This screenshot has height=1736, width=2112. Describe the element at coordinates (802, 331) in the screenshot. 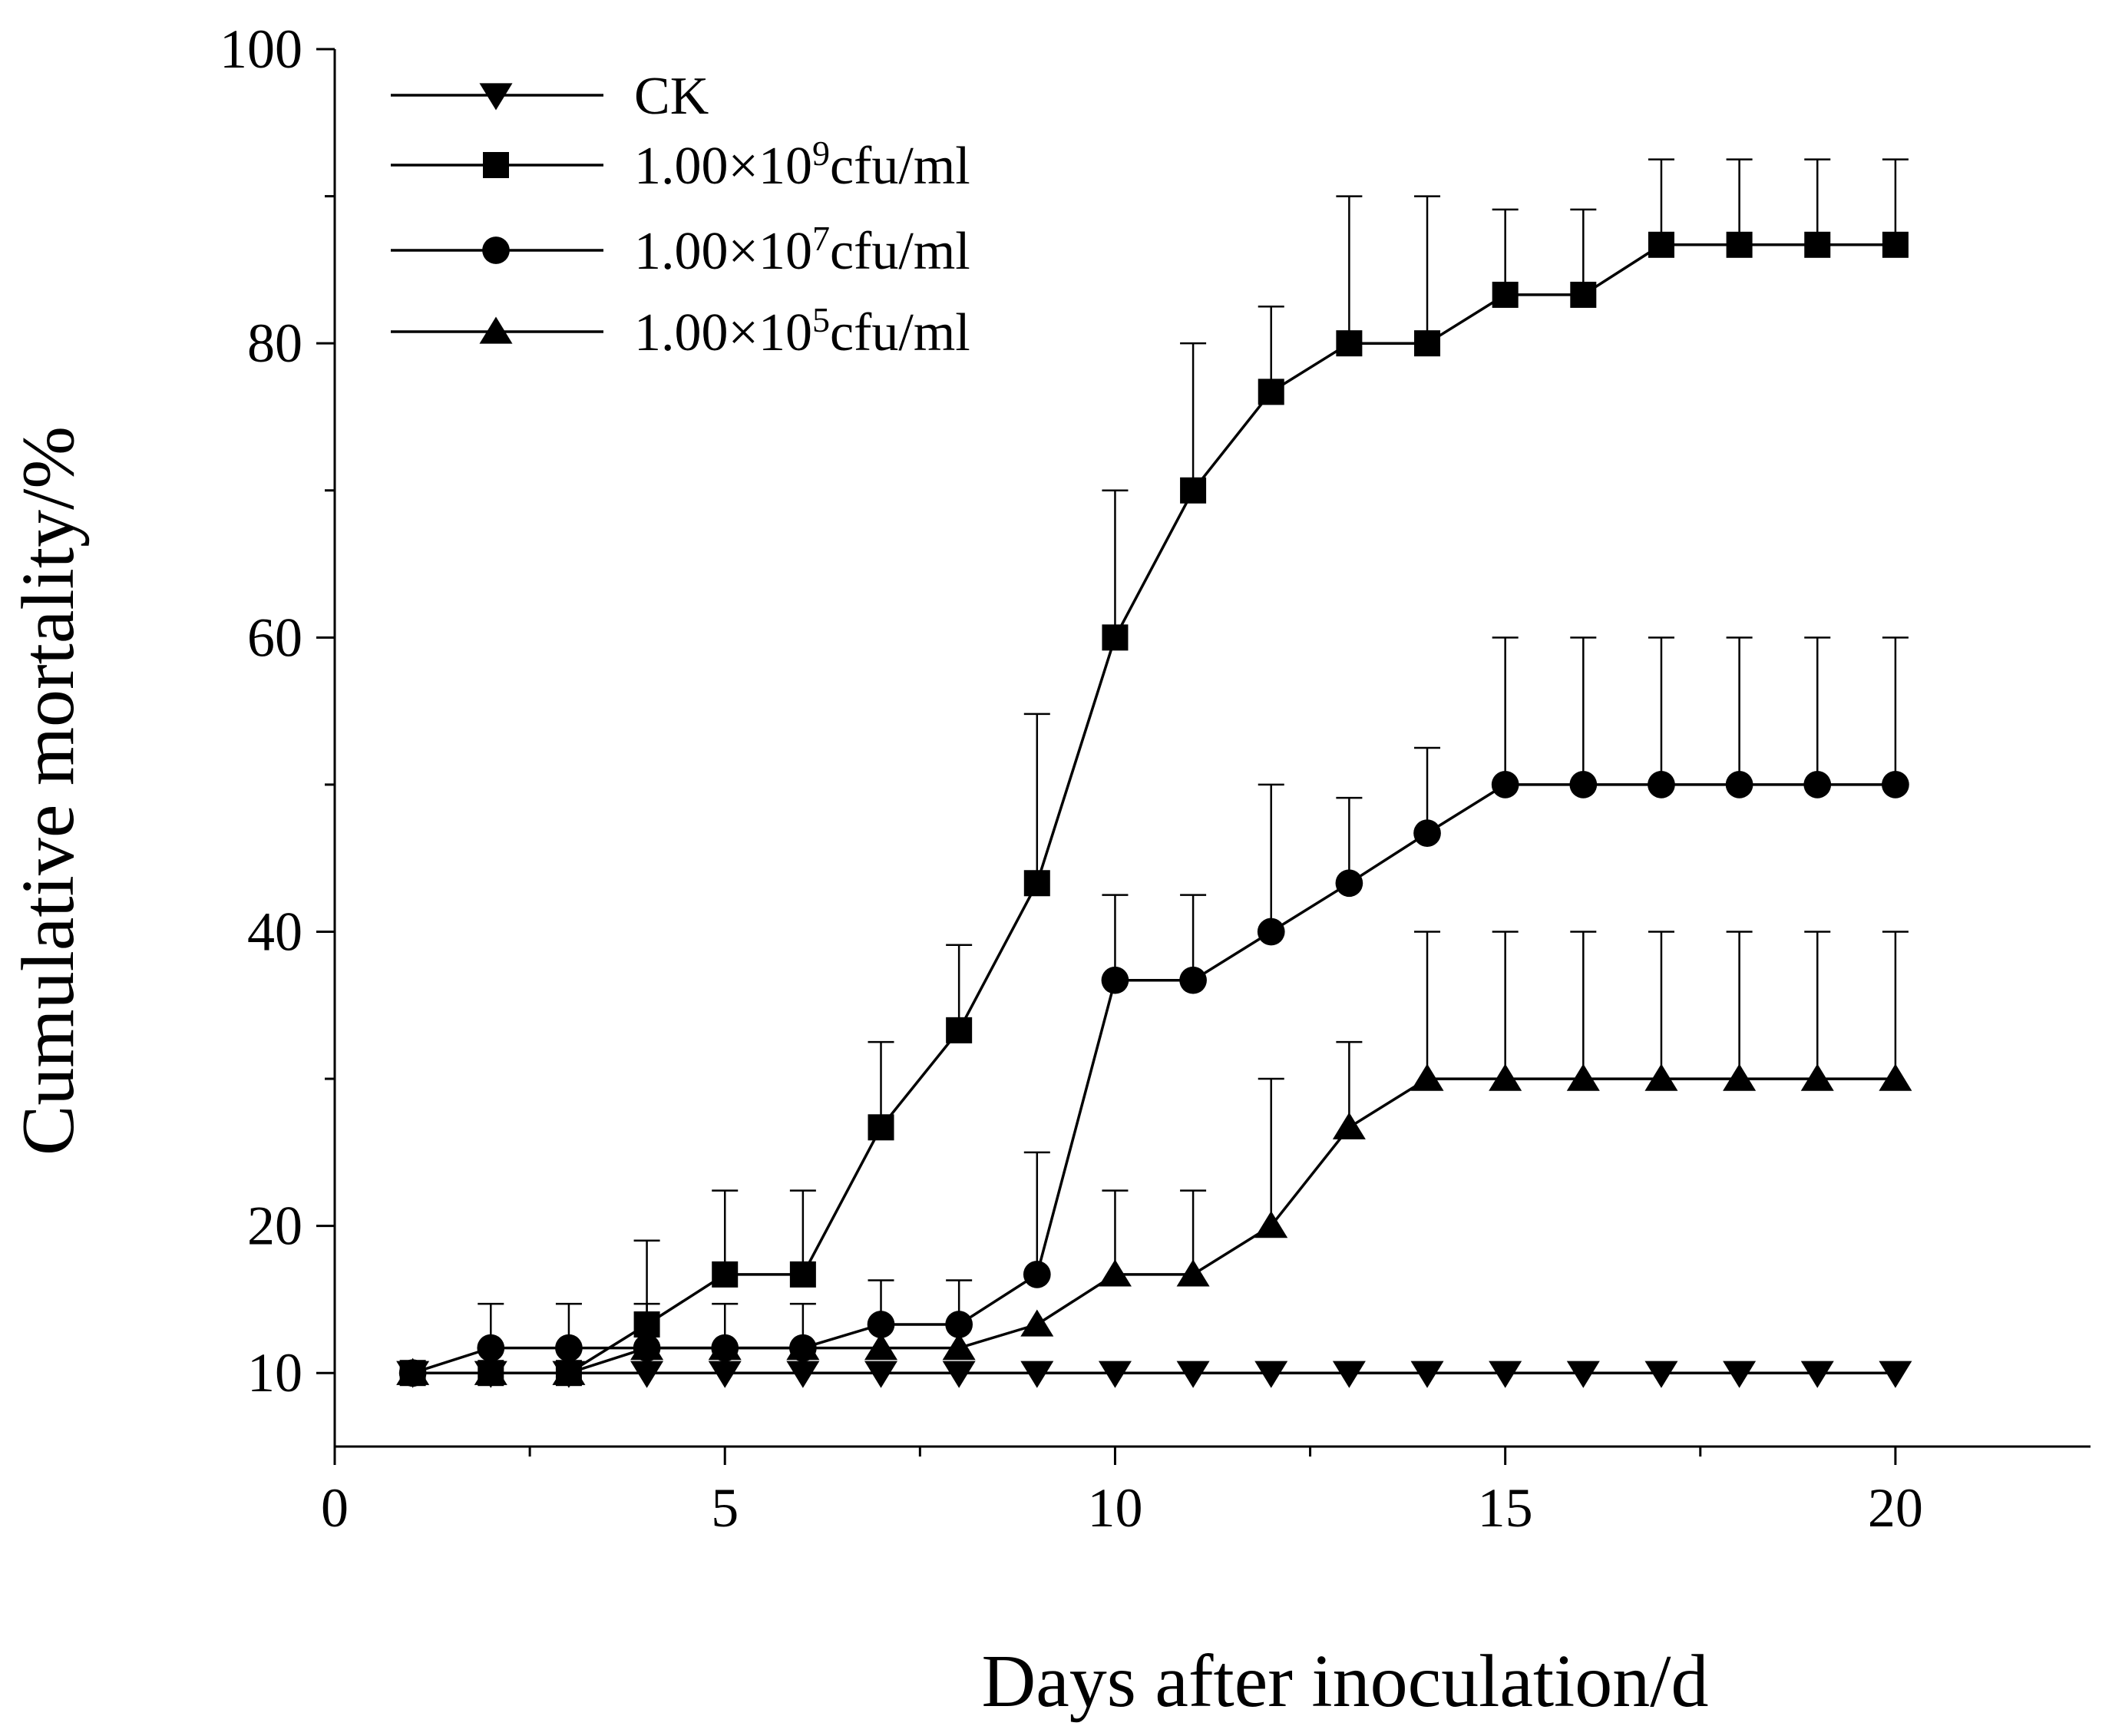

I see `legend-label: 1.00×105cfu/ml` at that location.